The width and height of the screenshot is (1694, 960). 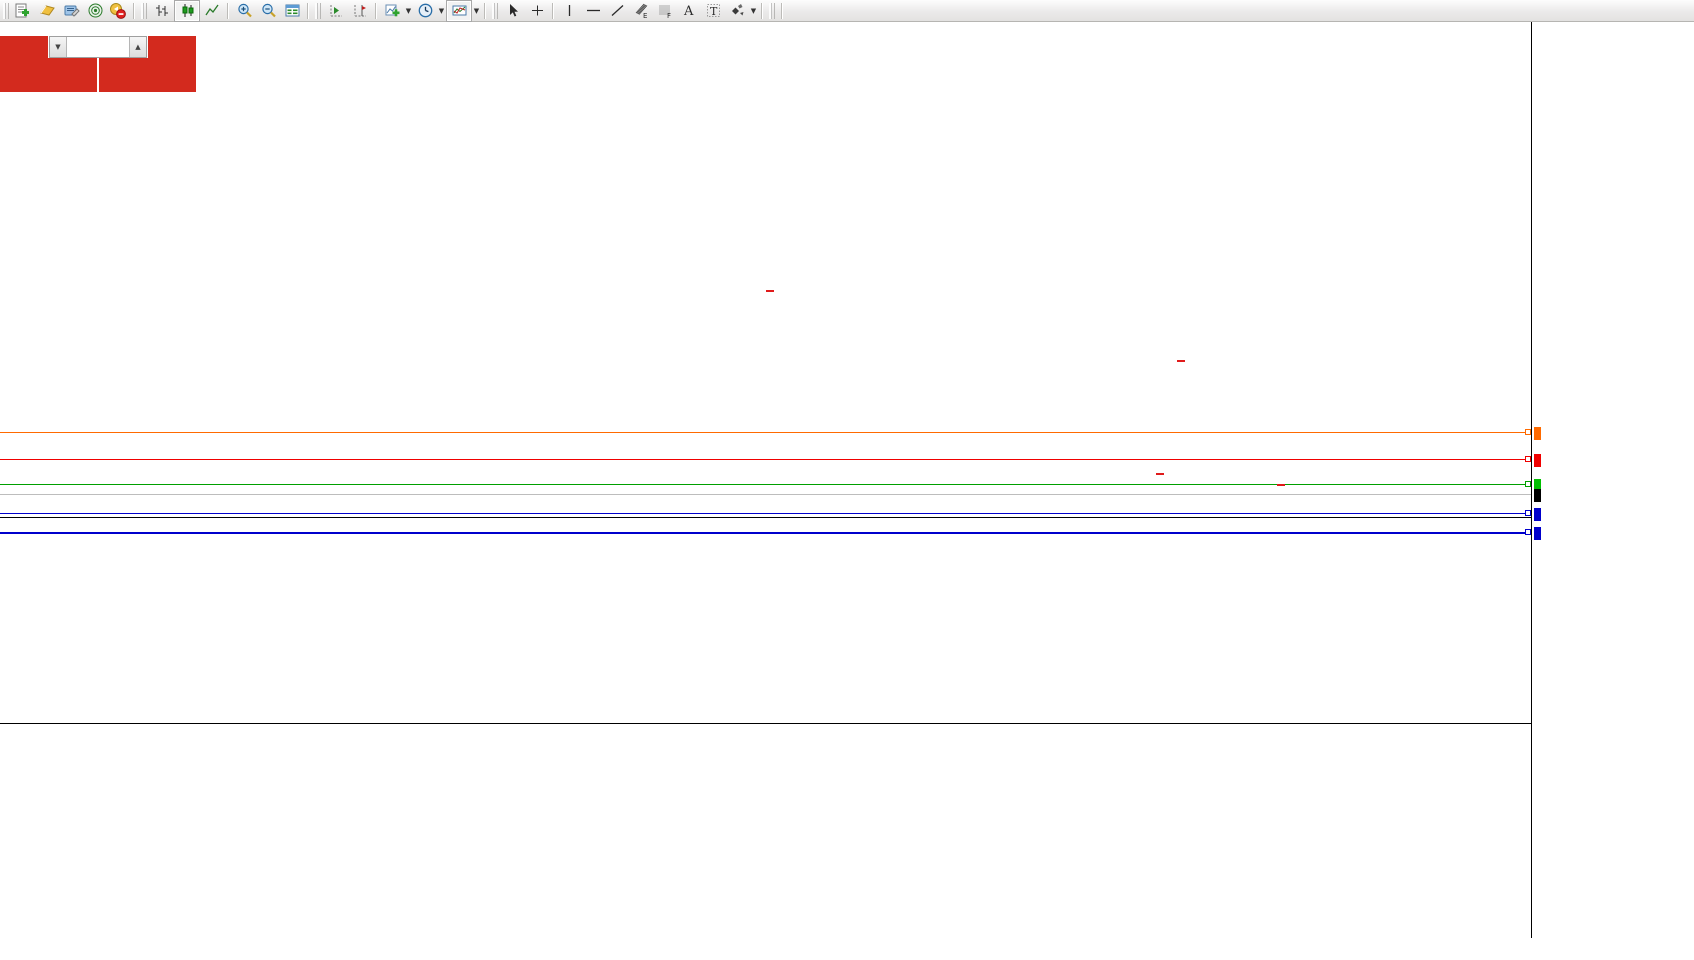 I want to click on stoploss-level-handle, so click(x=1528, y=459).